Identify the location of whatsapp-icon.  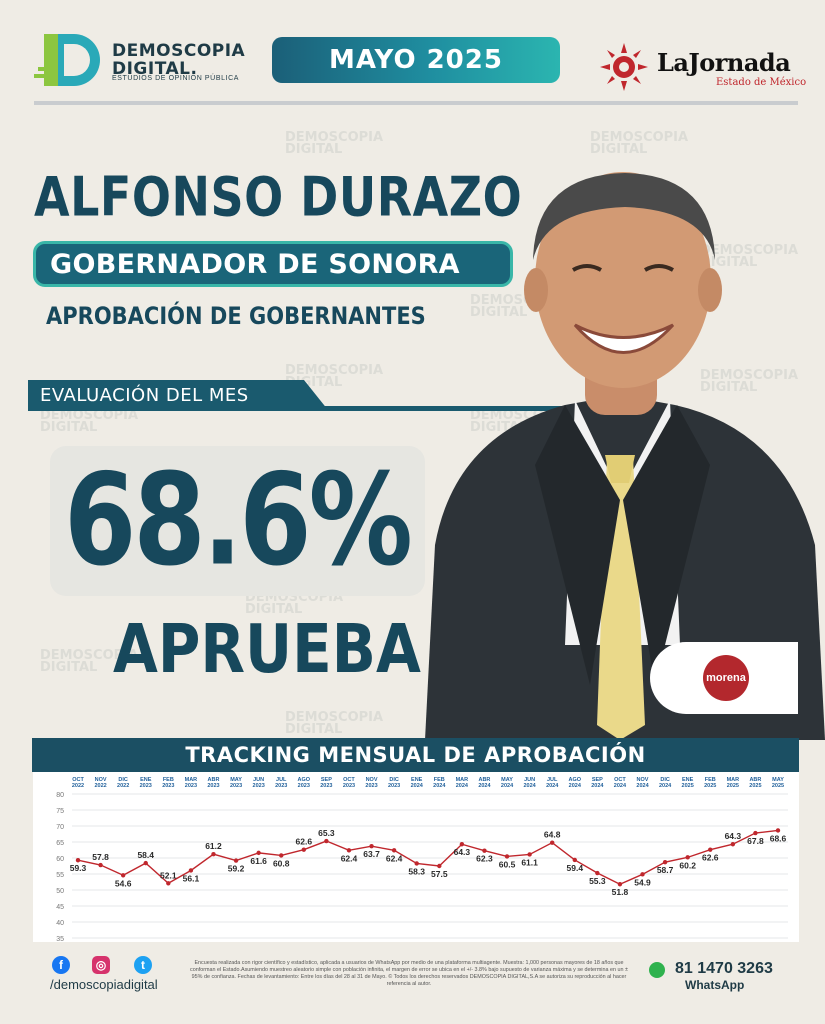
(657, 970).